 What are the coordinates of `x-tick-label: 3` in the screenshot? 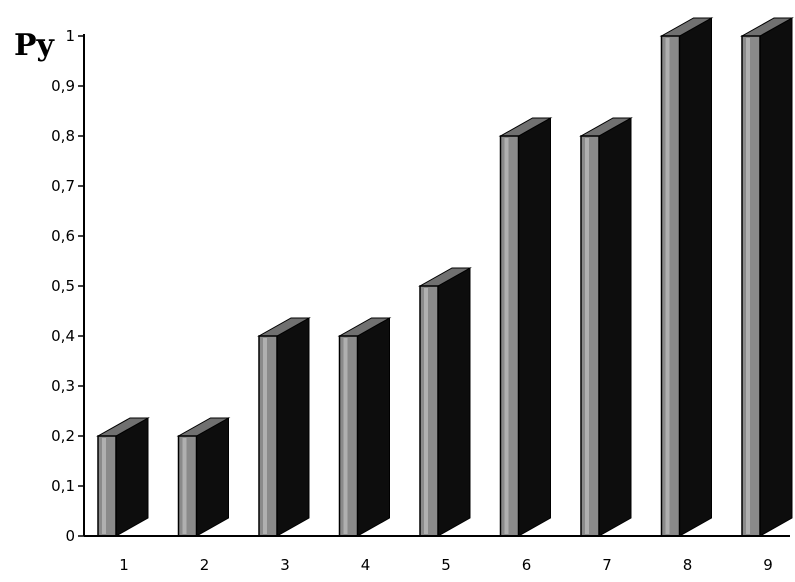 It's located at (285, 565).